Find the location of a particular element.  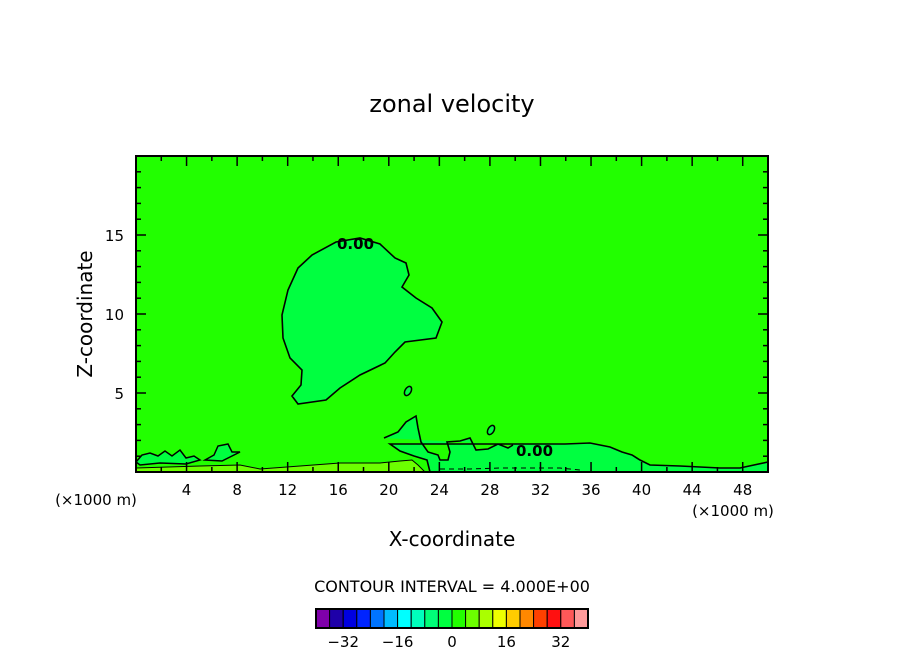

colorbar-tick-label: 32 is located at coordinates (560, 642).